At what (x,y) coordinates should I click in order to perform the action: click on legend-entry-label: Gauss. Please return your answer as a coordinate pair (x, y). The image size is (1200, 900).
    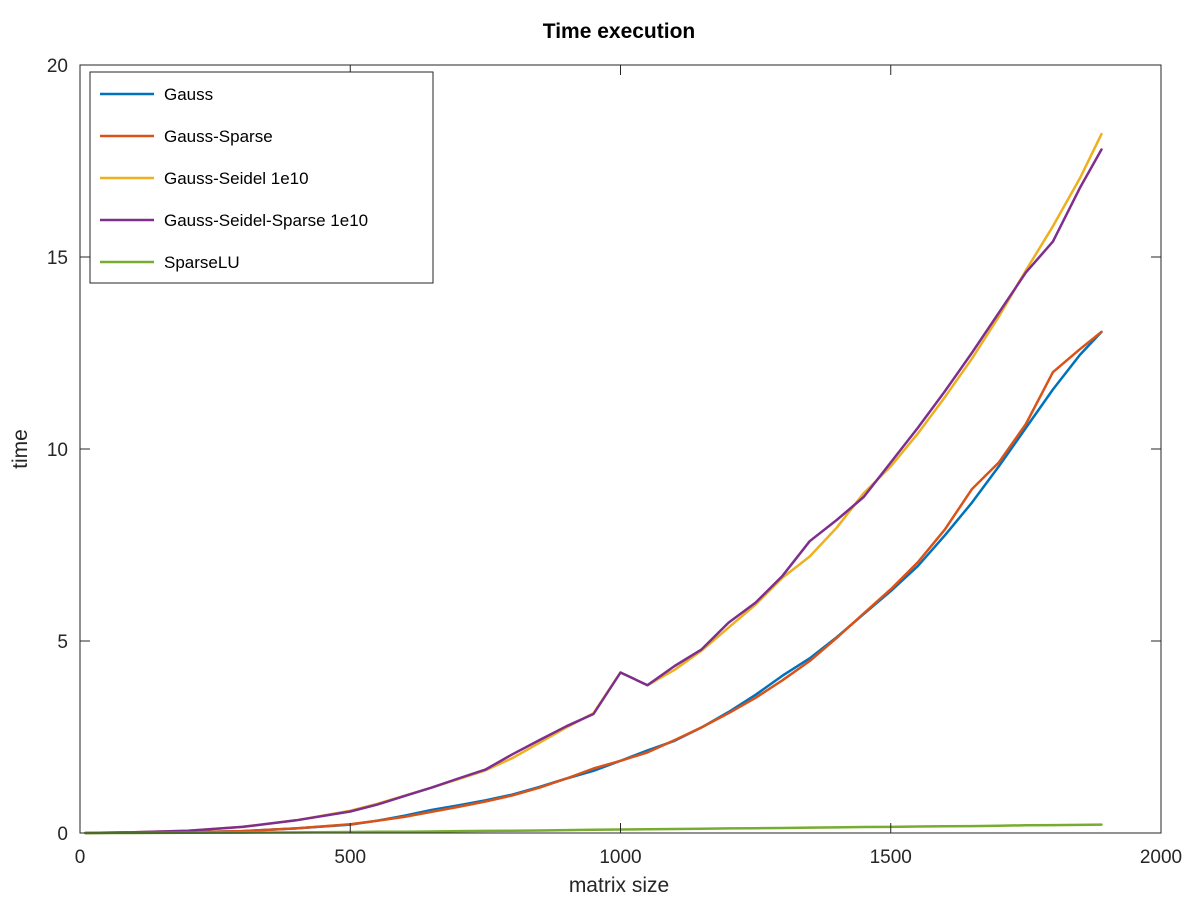
    Looking at the image, I should click on (188, 94).